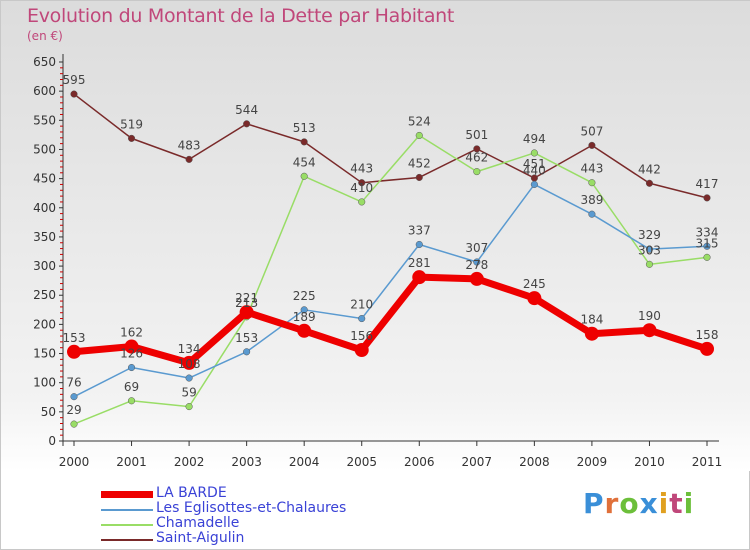  What do you see at coordinates (304, 462) in the screenshot?
I see `x-tick-label: 2004` at bounding box center [304, 462].